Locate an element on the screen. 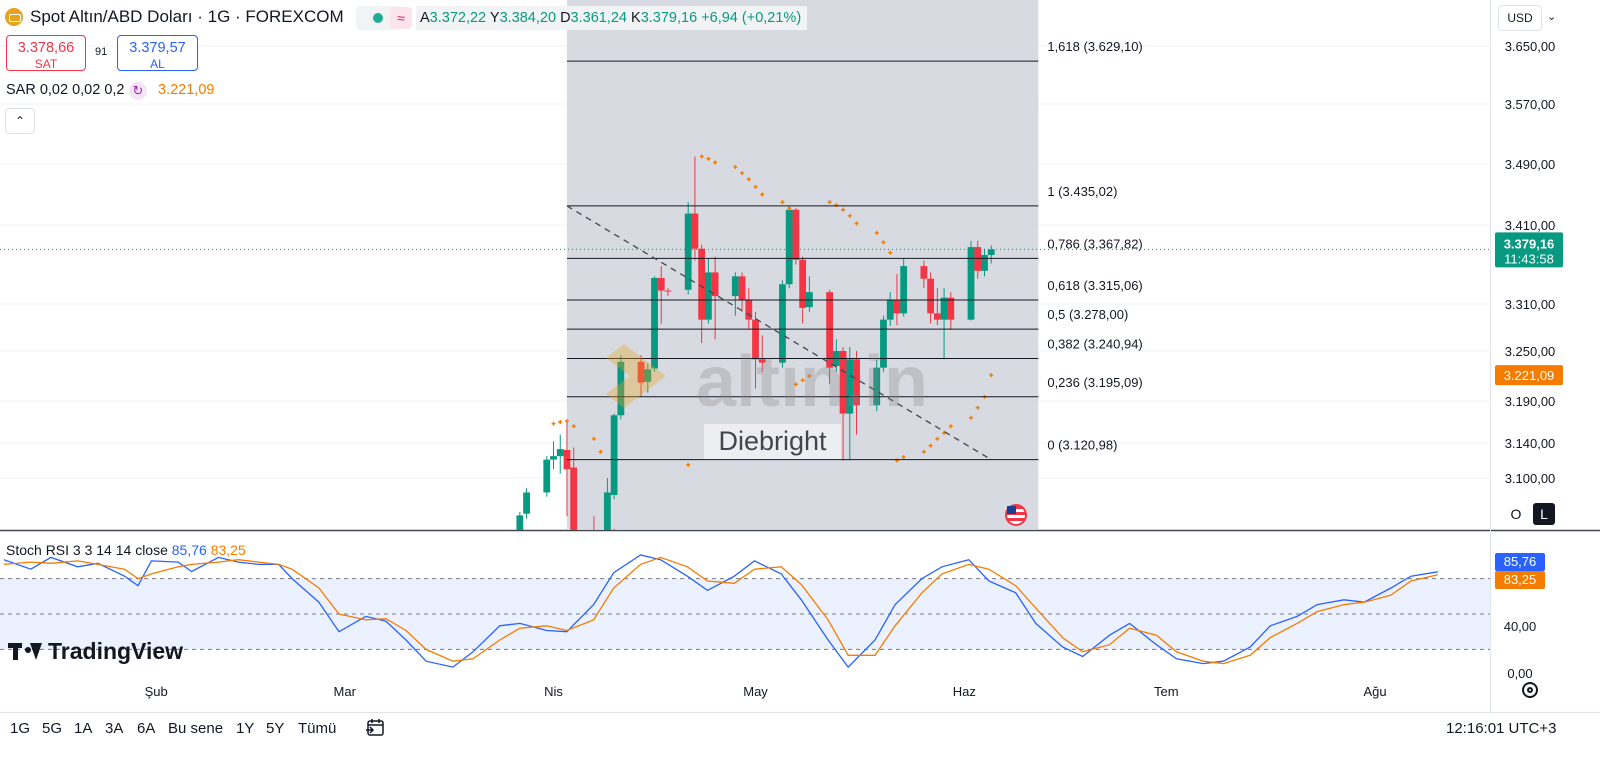 The height and width of the screenshot is (764, 1600). low-label: D is located at coordinates (565, 18).